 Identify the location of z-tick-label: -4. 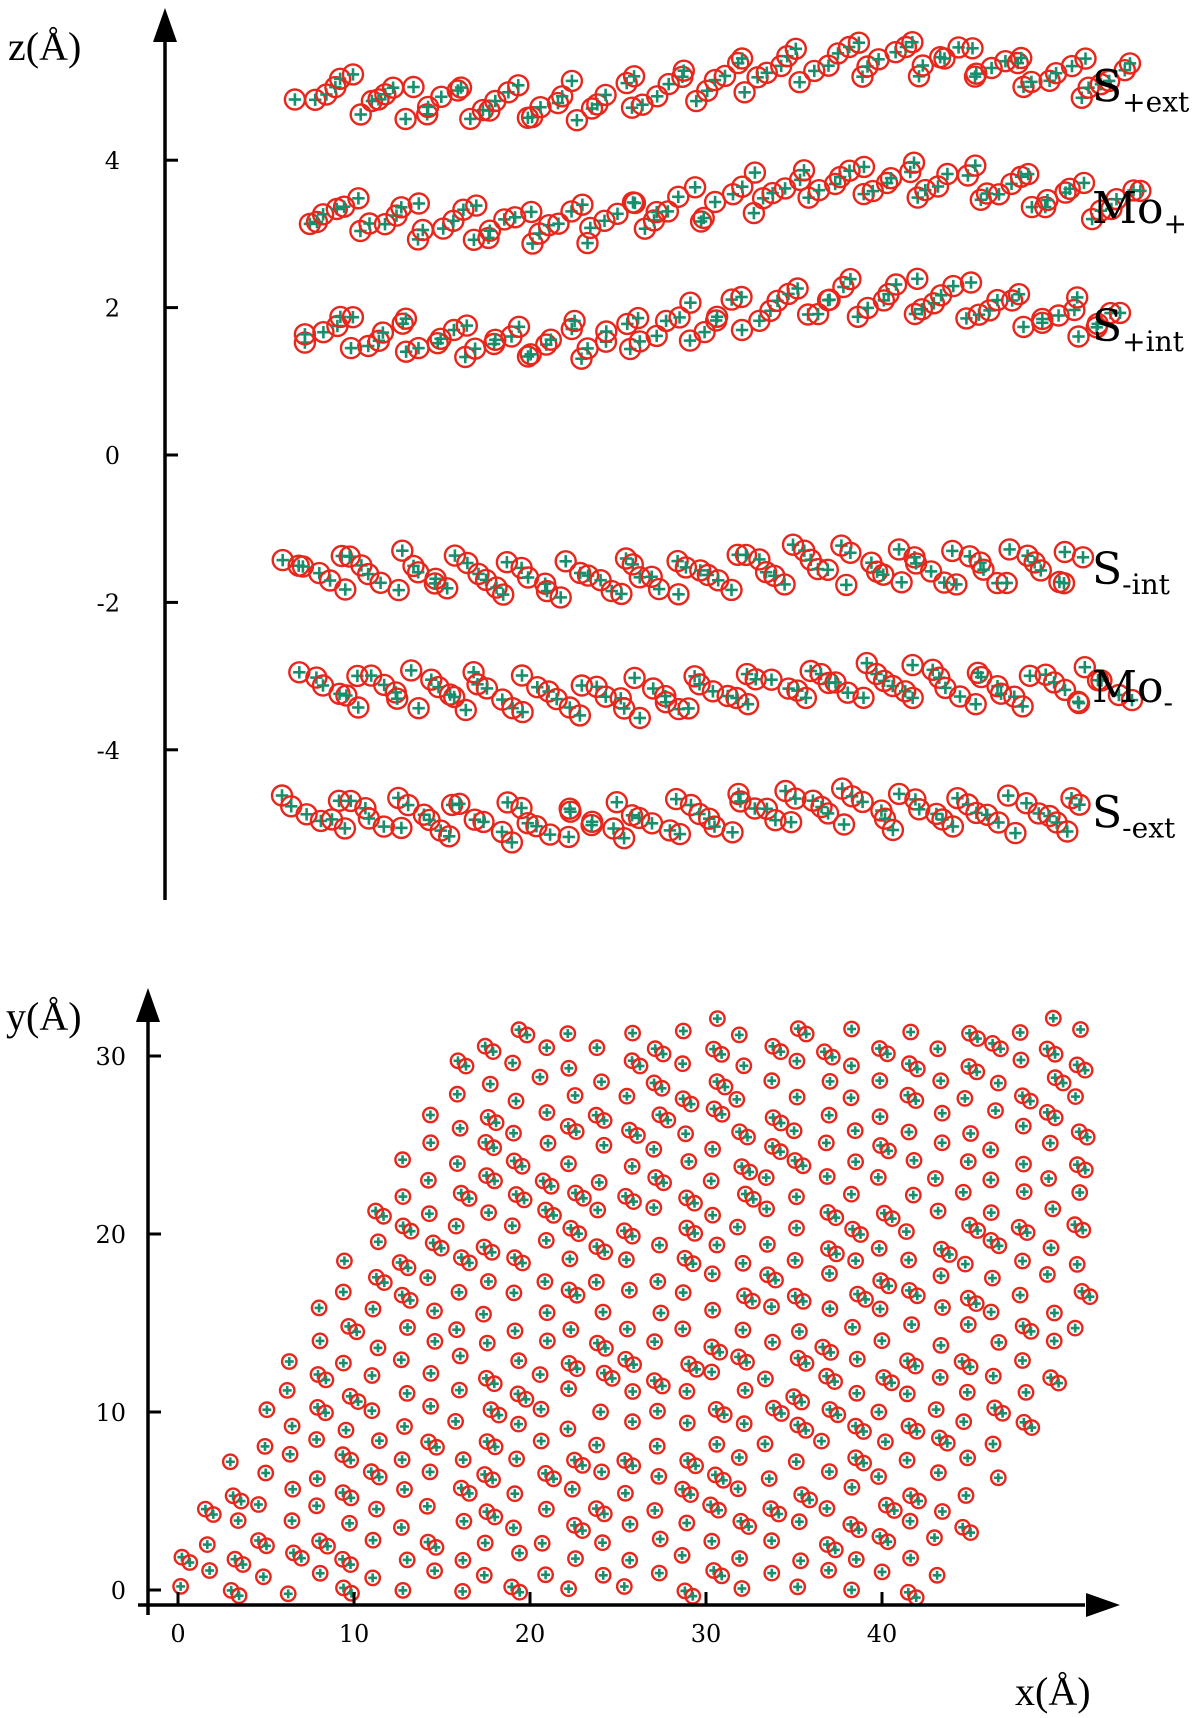
(108, 751).